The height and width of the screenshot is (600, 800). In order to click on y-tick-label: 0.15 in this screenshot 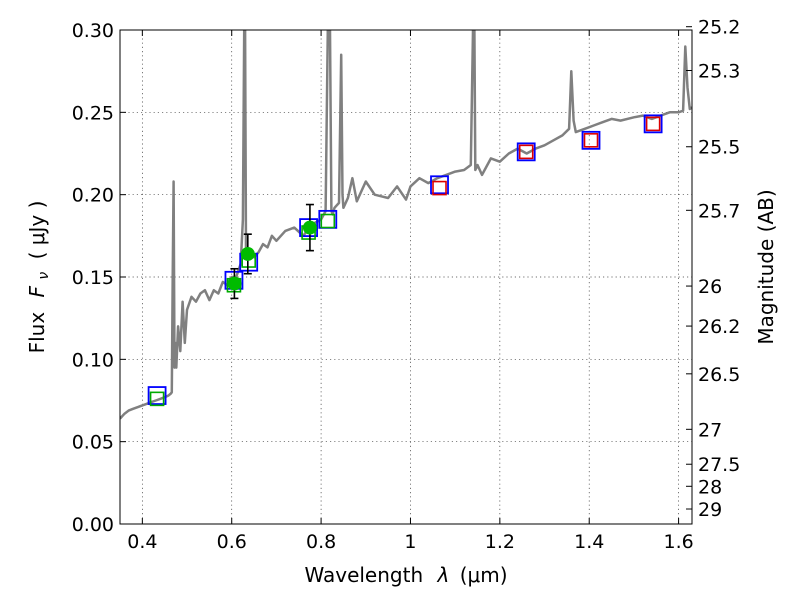, I will do `click(93, 278)`.